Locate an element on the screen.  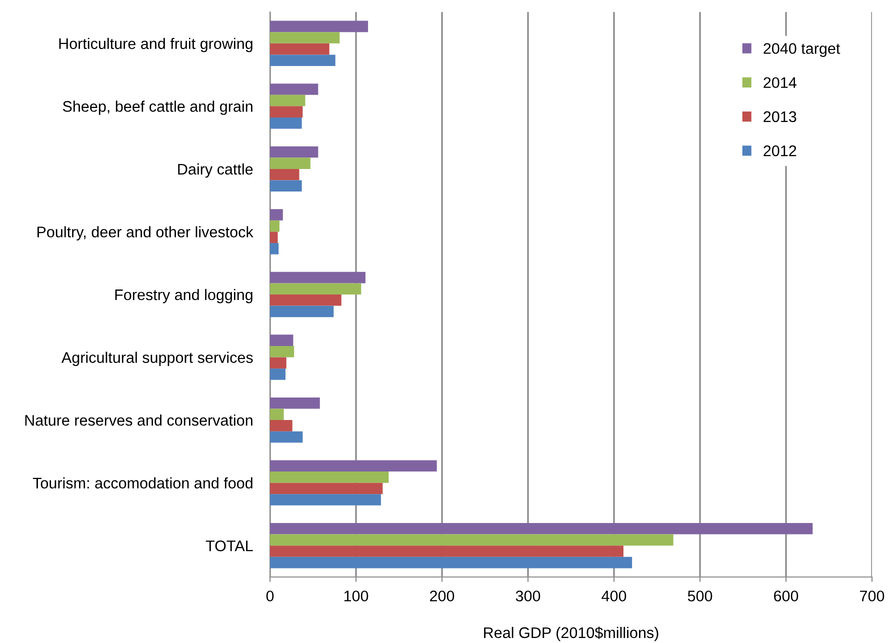
y-tick-label: Dairy cattle is located at coordinates (215, 170).